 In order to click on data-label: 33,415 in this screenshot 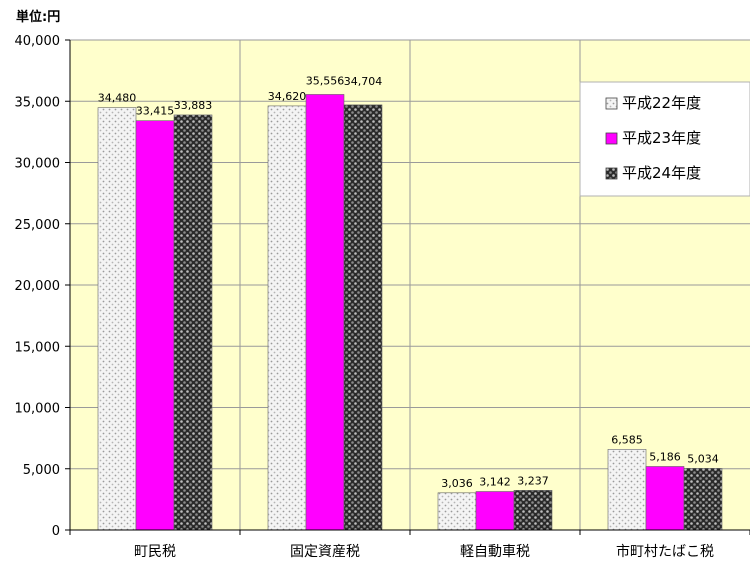, I will do `click(155, 111)`.